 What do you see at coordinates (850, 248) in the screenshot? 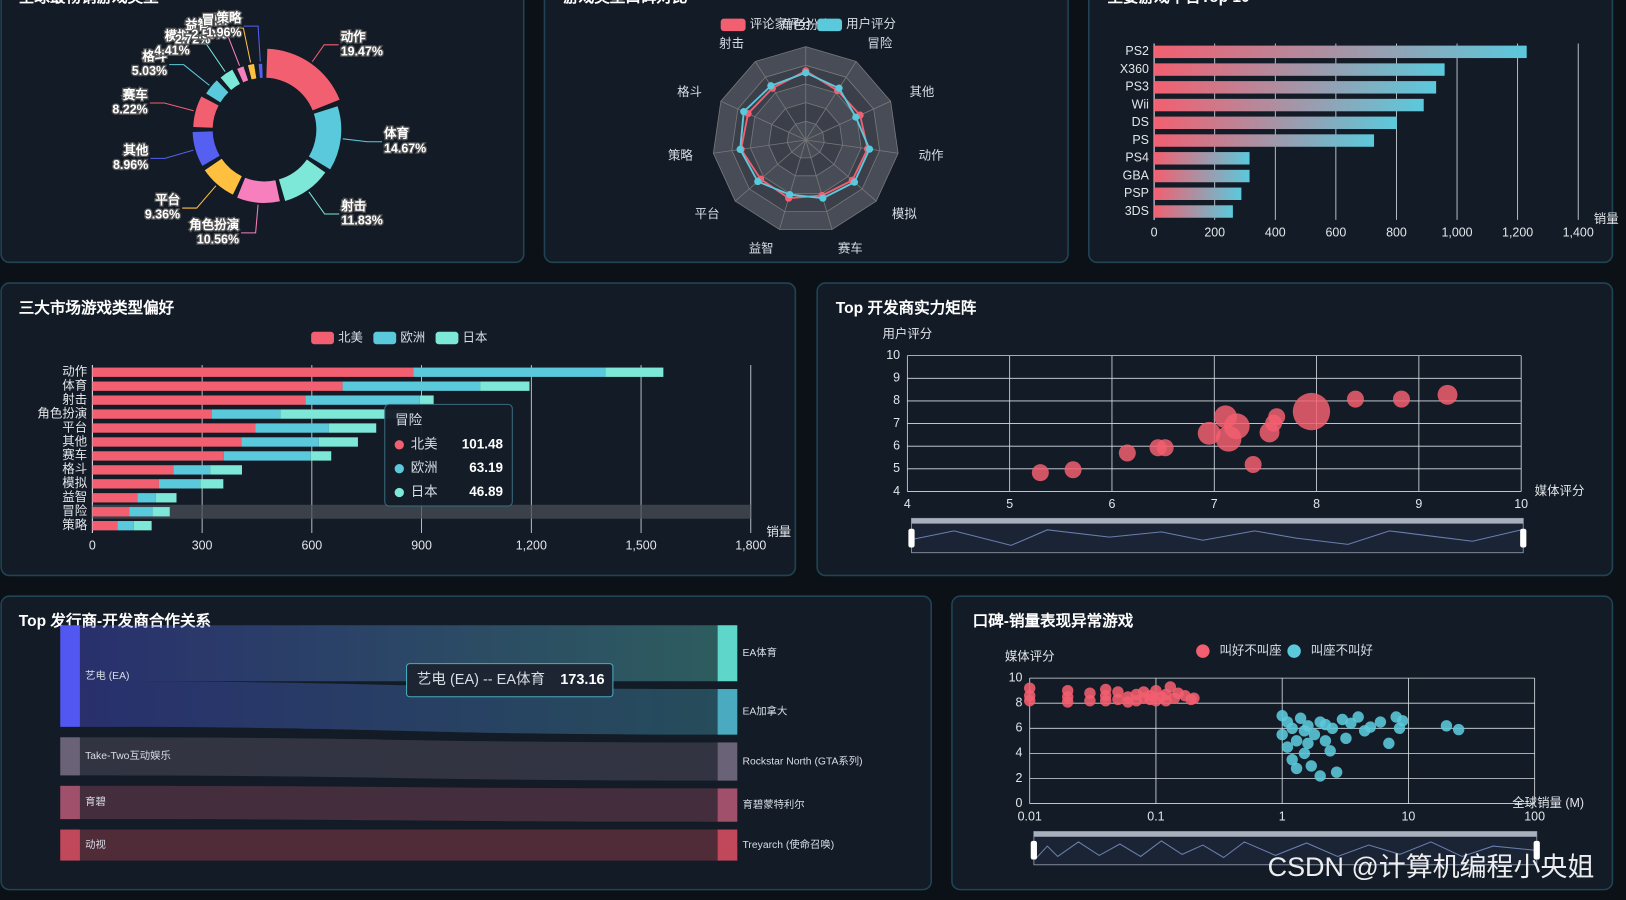
I see `radar-indicator: 赛车` at bounding box center [850, 248].